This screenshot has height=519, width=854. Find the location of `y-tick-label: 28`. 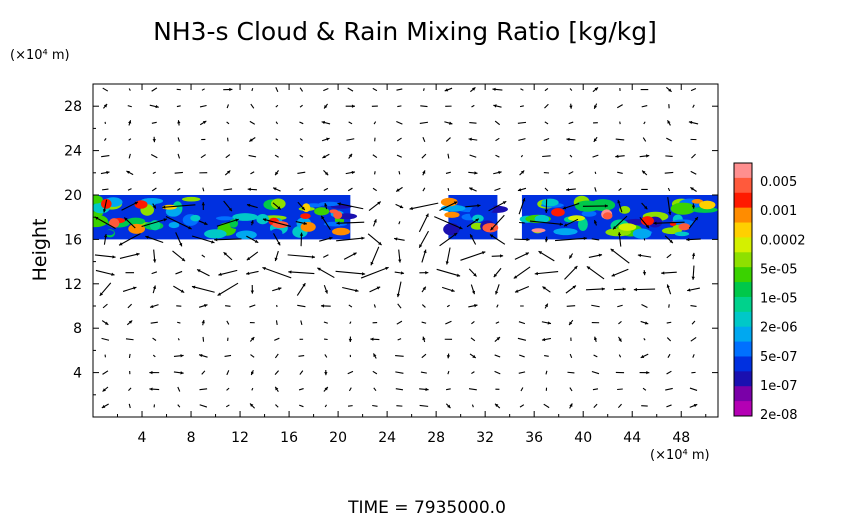

y-tick-label: 28 is located at coordinates (73, 107).